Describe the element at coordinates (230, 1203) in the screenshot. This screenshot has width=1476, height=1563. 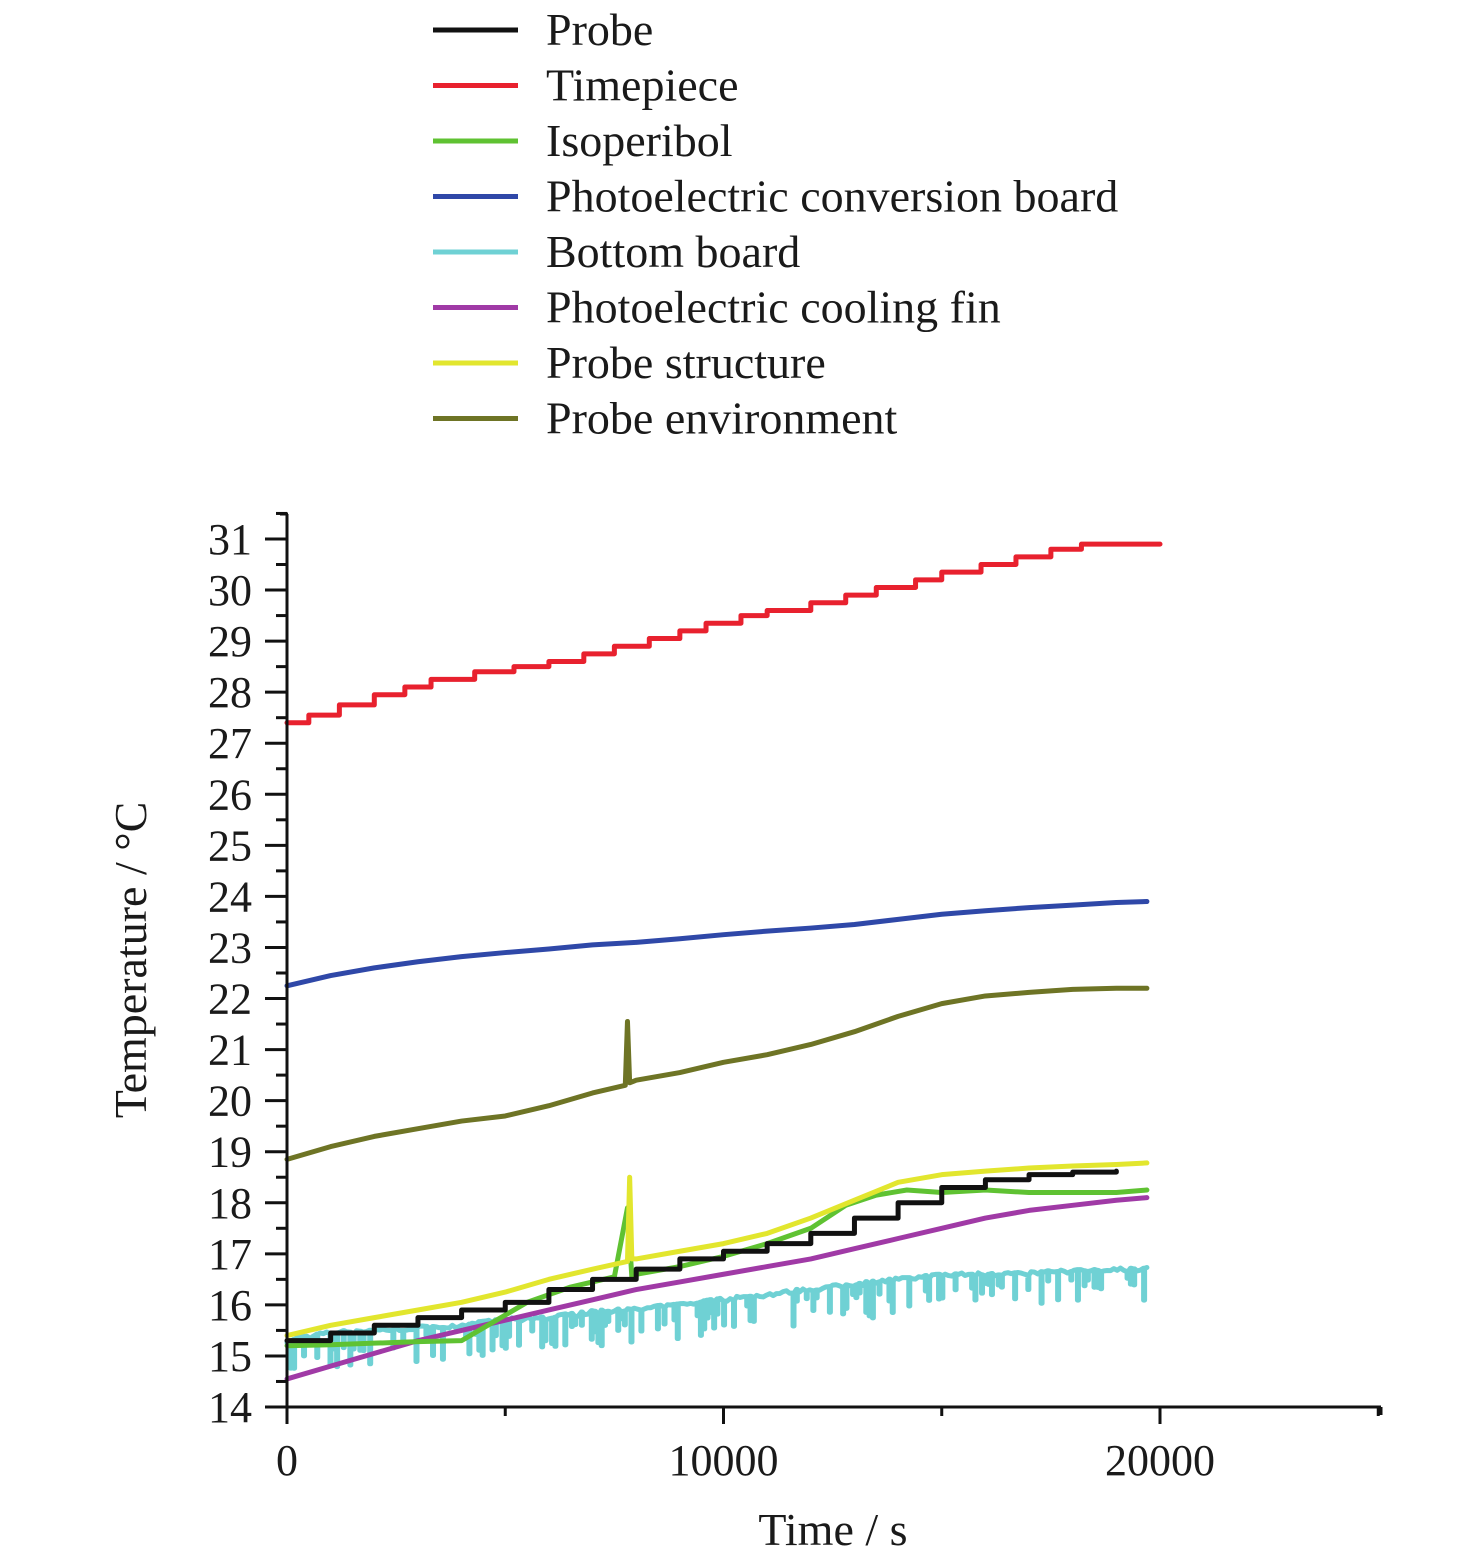
I see `y-tick-label: 18` at that location.